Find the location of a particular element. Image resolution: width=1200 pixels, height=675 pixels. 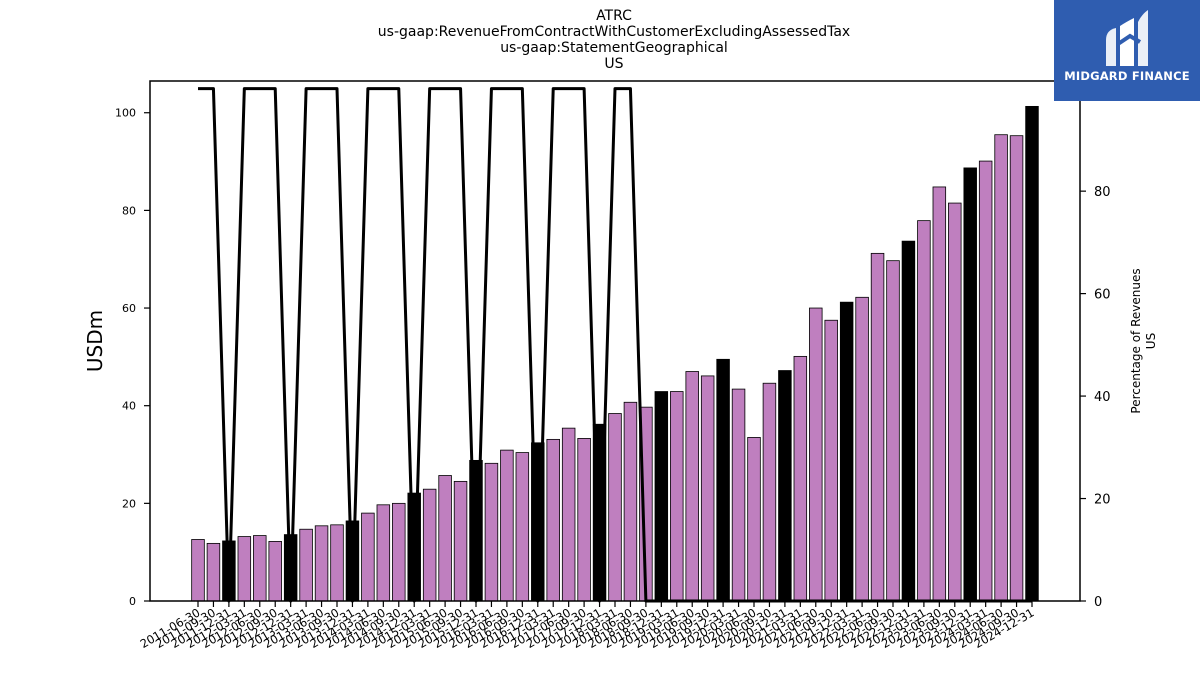

title-line-ticker: ATRC is located at coordinates (614, 16).